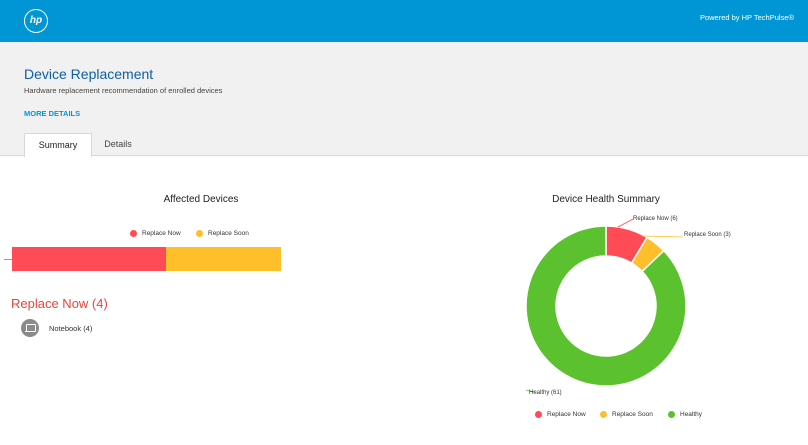  Describe the element at coordinates (538, 414) in the screenshot. I see `health-replace-now-dot-icon` at that location.